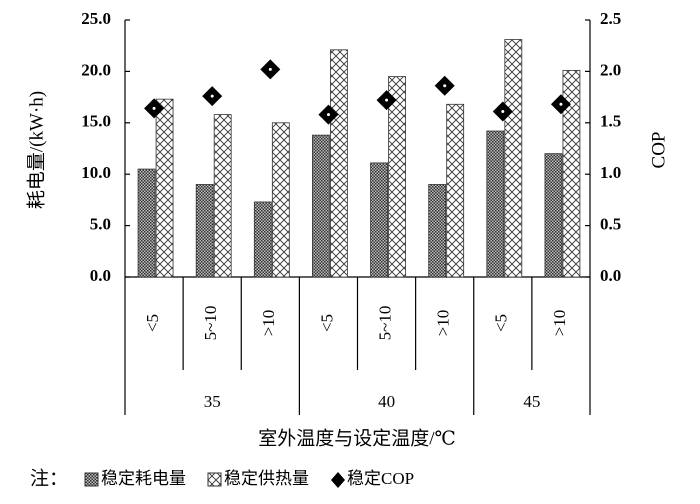 The height and width of the screenshot is (504, 700). Describe the element at coordinates (658, 150) in the screenshot. I see `y2-axis-title: COP` at that location.